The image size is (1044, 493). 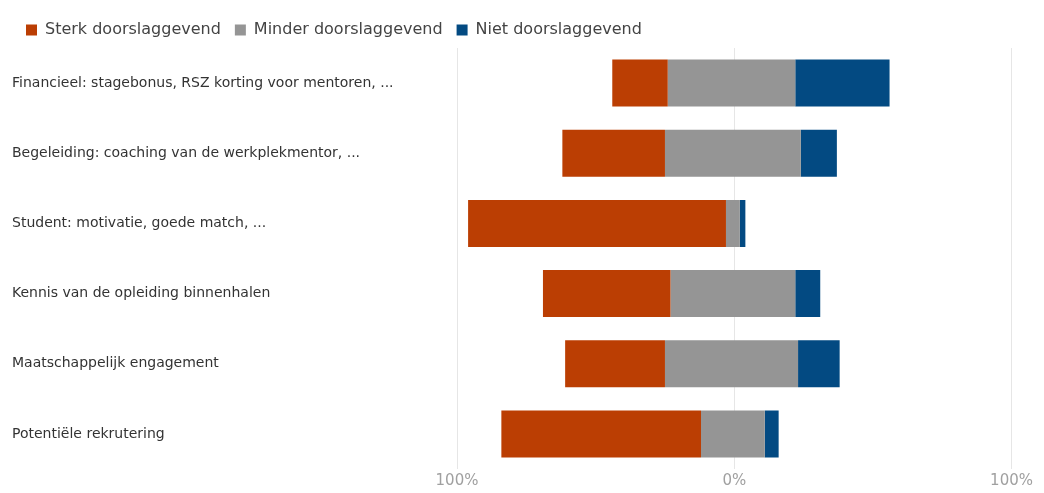 I want to click on x-tick-label: 0%, so click(x=734, y=479).